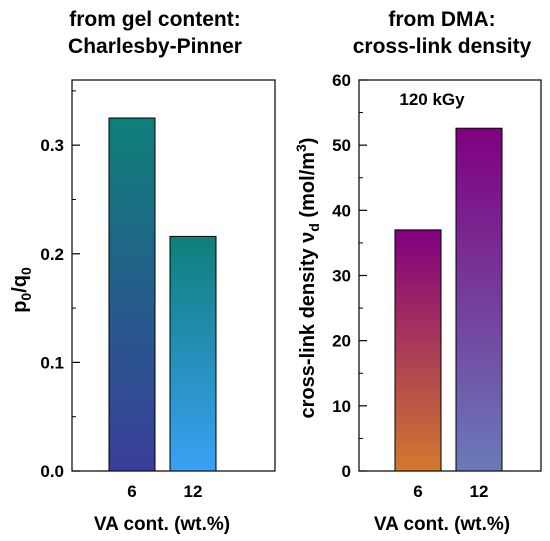  I want to click on right-y-tick-label: 30, so click(341, 276).